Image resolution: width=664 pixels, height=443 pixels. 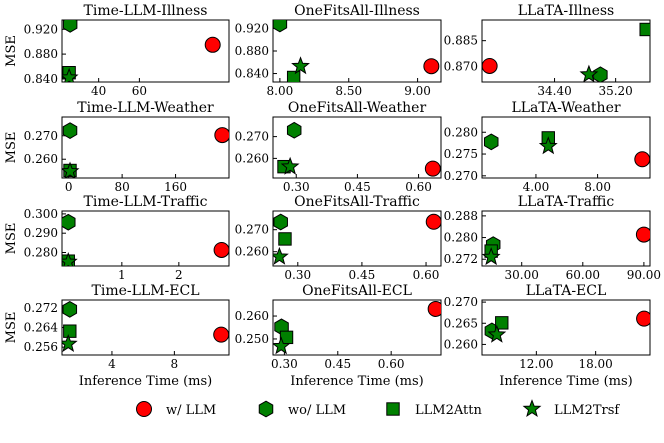 What do you see at coordinates (146, 291) in the screenshot?
I see `subplot-title: Time-LLM-ECL` at bounding box center [146, 291].